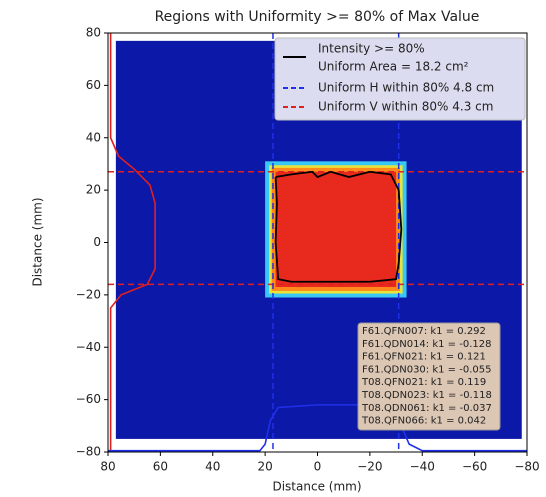 This screenshot has width=546, height=497. I want to click on y-tick-label: −60, so click(88, 399).